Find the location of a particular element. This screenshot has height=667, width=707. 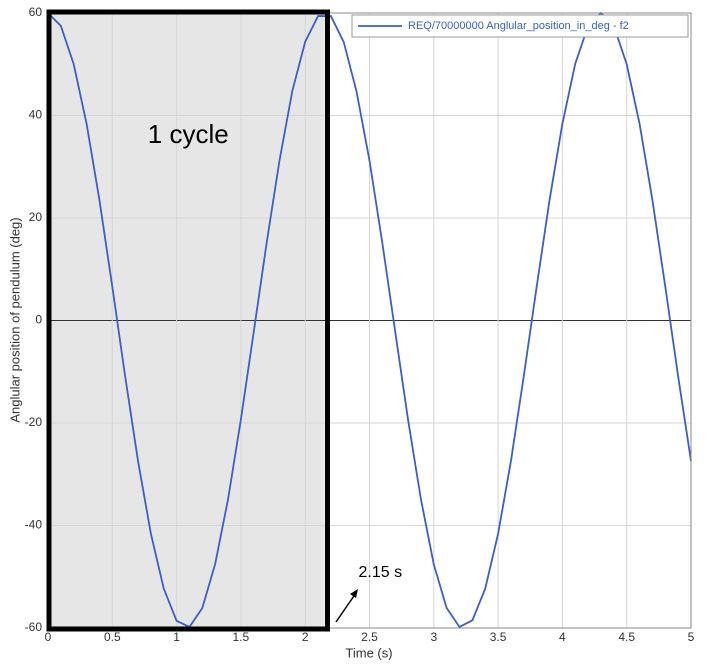

x-tick-label: 1.5 is located at coordinates (241, 637).